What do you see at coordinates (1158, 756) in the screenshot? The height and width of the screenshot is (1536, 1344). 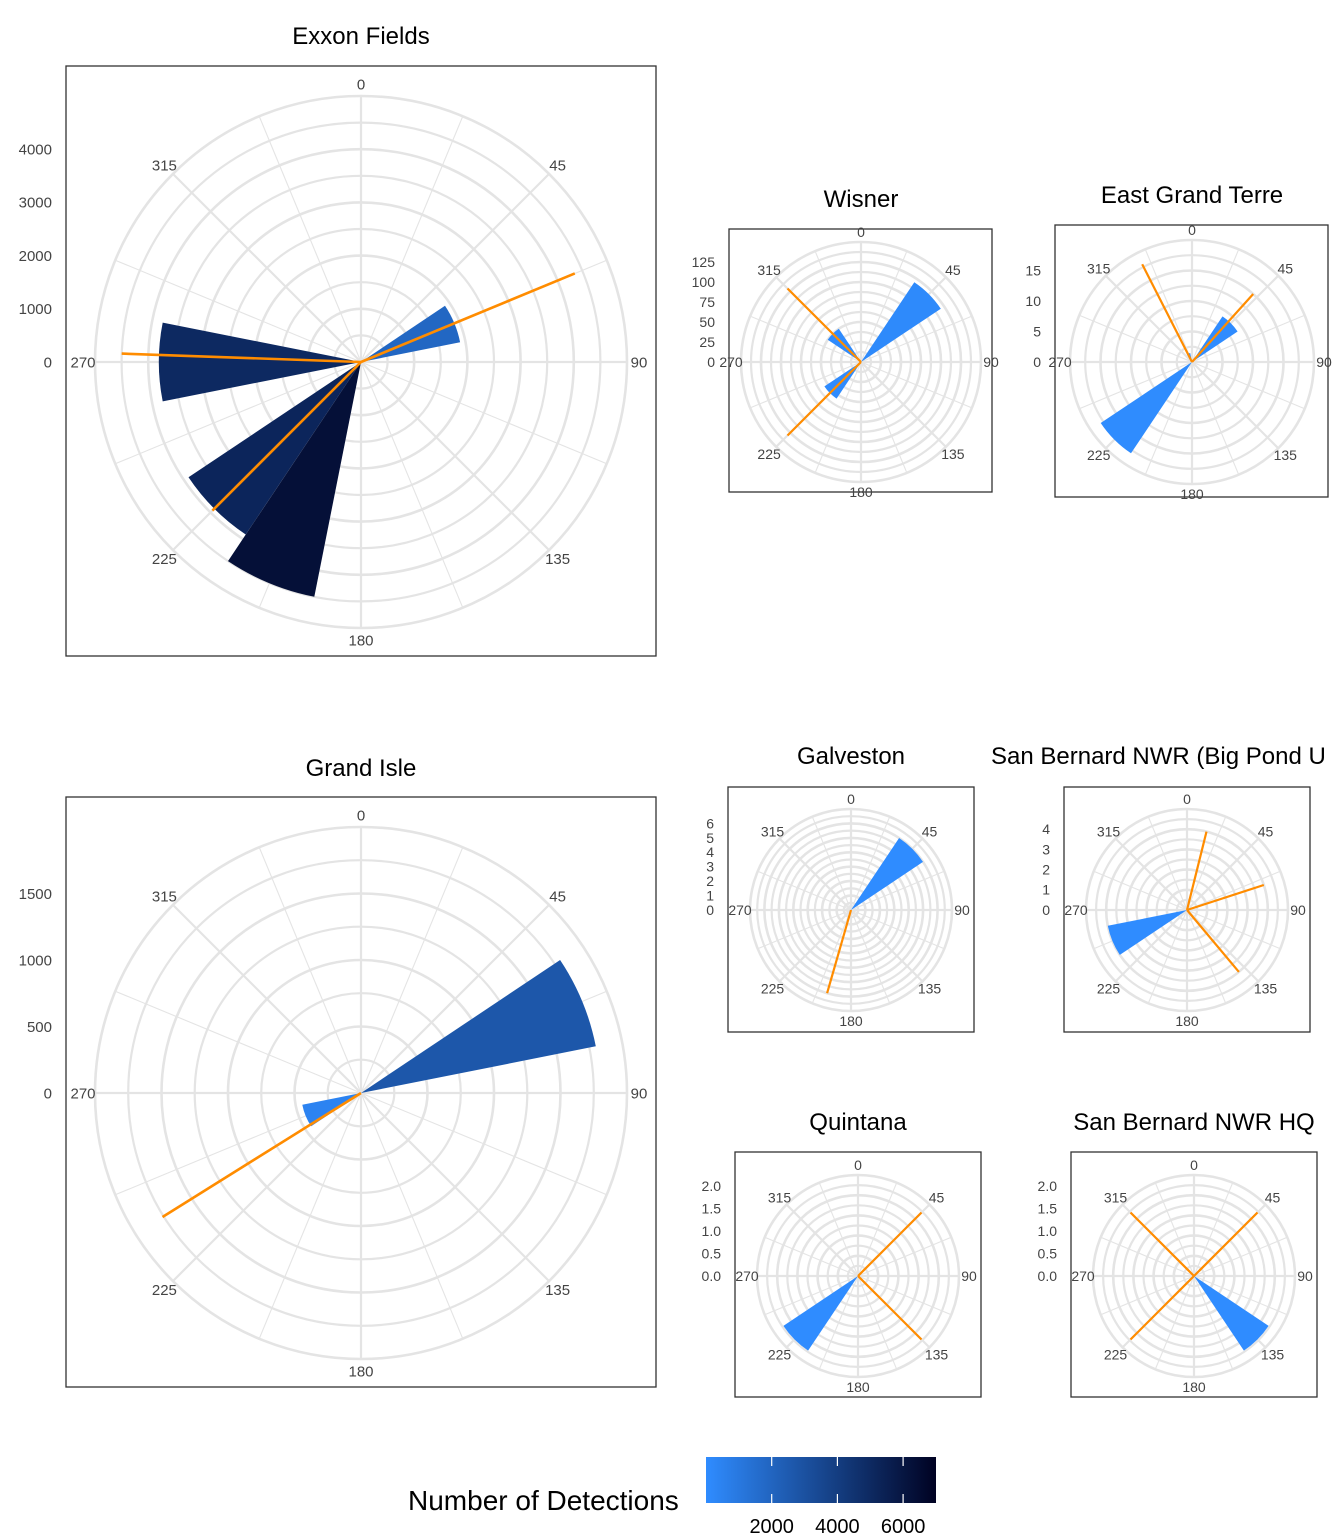 I see `panel-title: San Bernard NWR (Big Pond U` at bounding box center [1158, 756].